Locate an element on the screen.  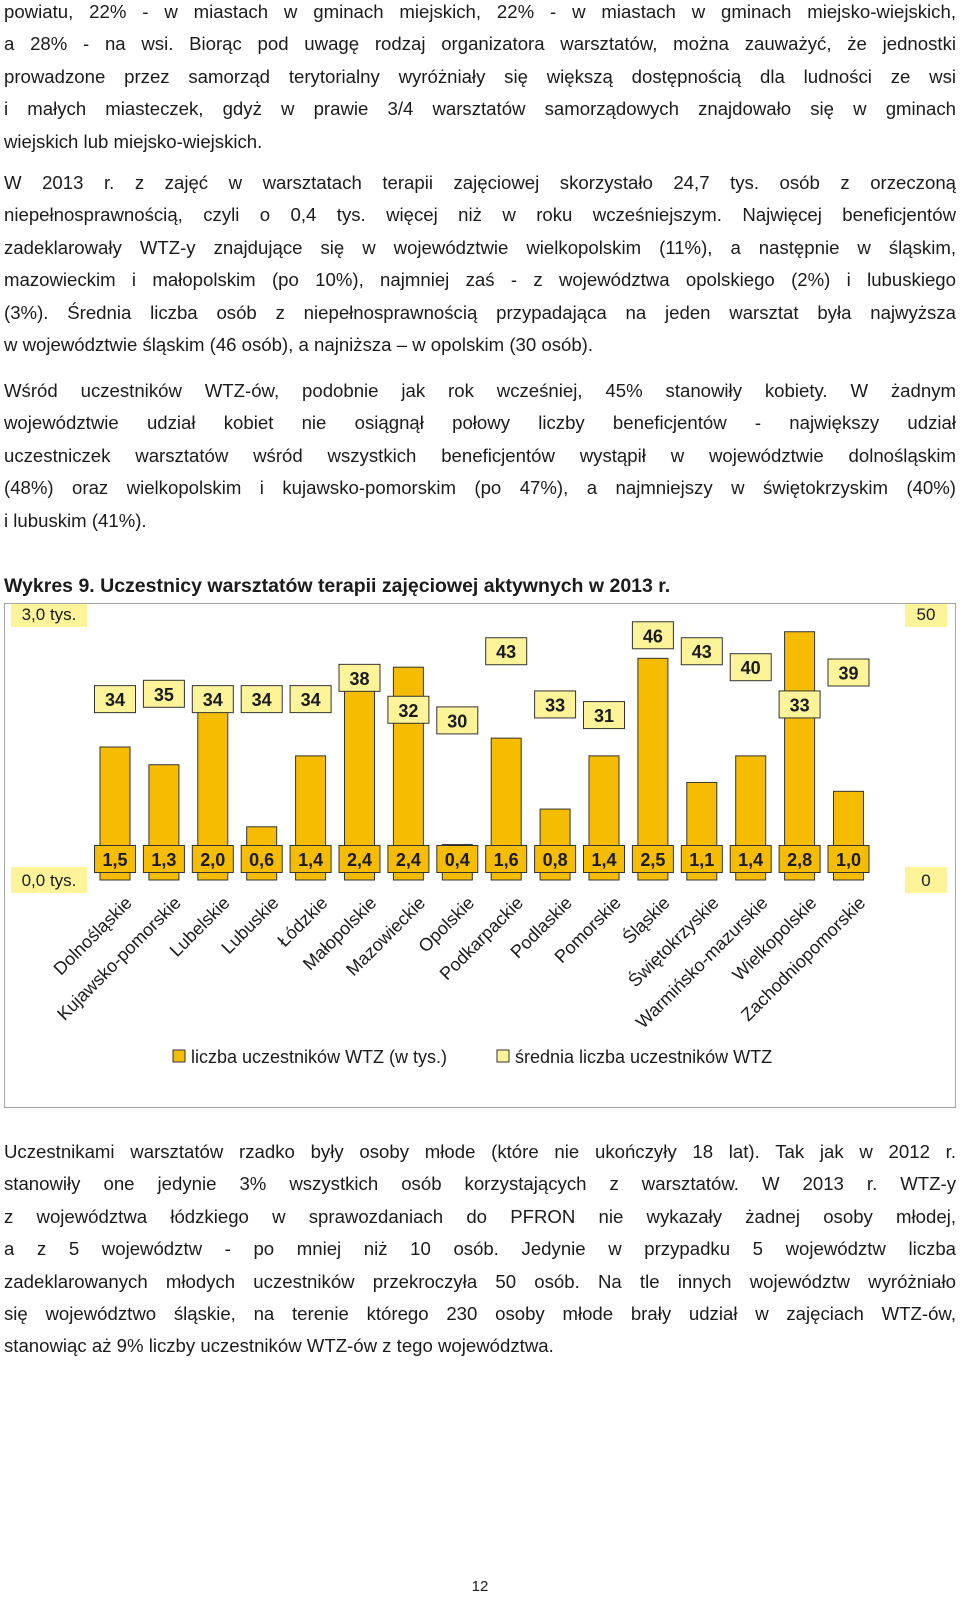
average-label: 38 is located at coordinates (359, 679).